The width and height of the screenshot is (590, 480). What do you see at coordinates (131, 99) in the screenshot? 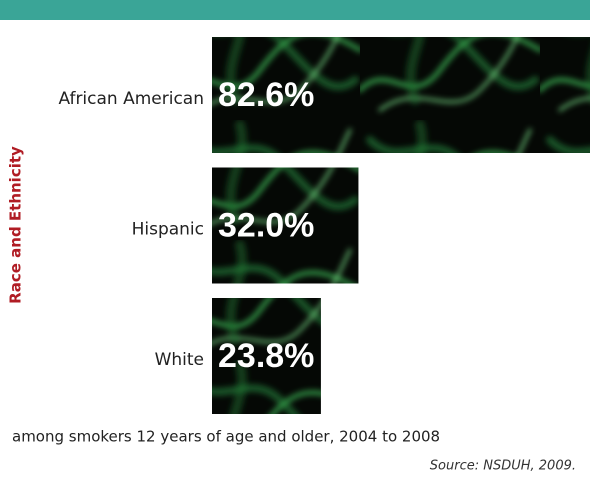
I see `category-label: African American` at bounding box center [131, 99].